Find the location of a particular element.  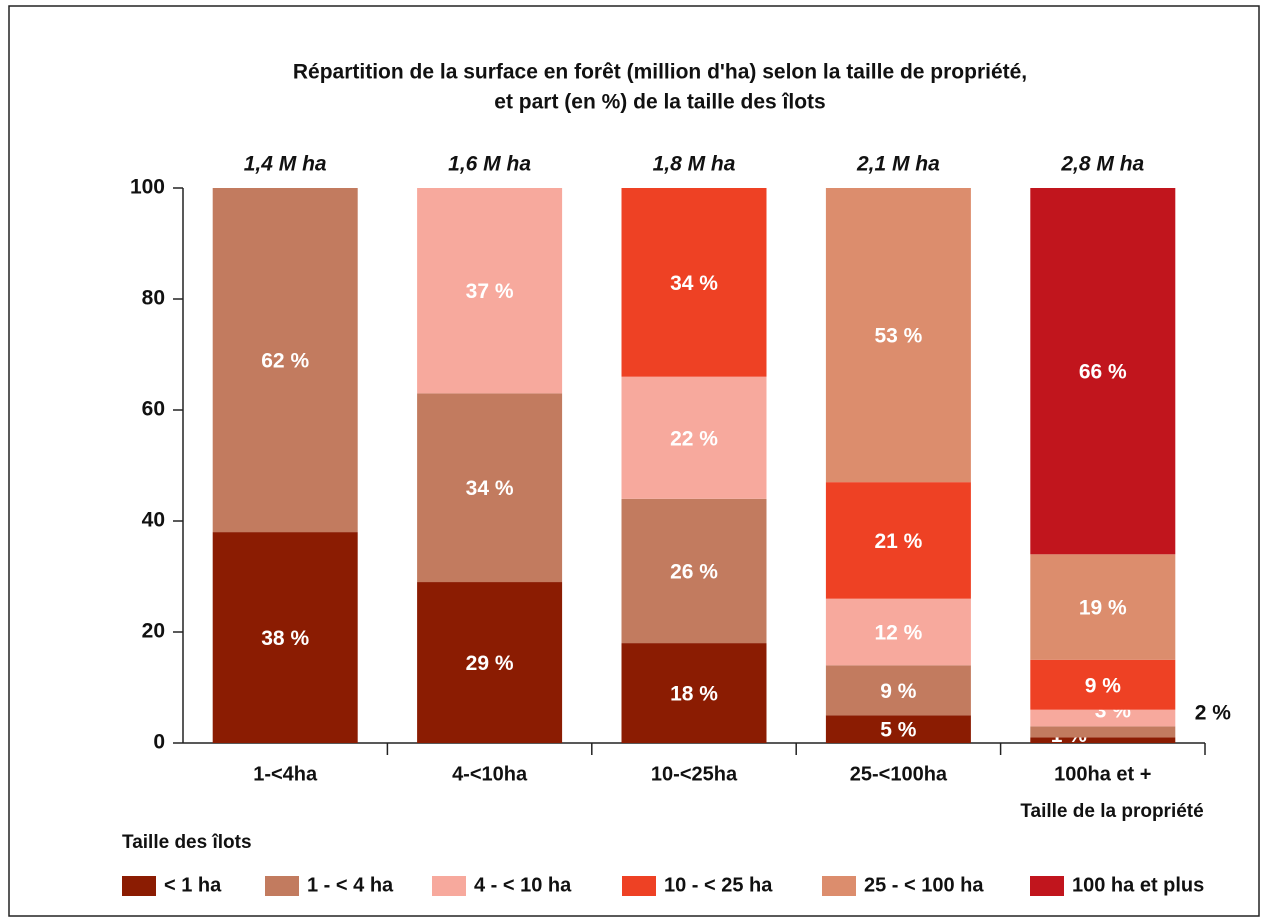

data-label: 22 % is located at coordinates (694, 438).